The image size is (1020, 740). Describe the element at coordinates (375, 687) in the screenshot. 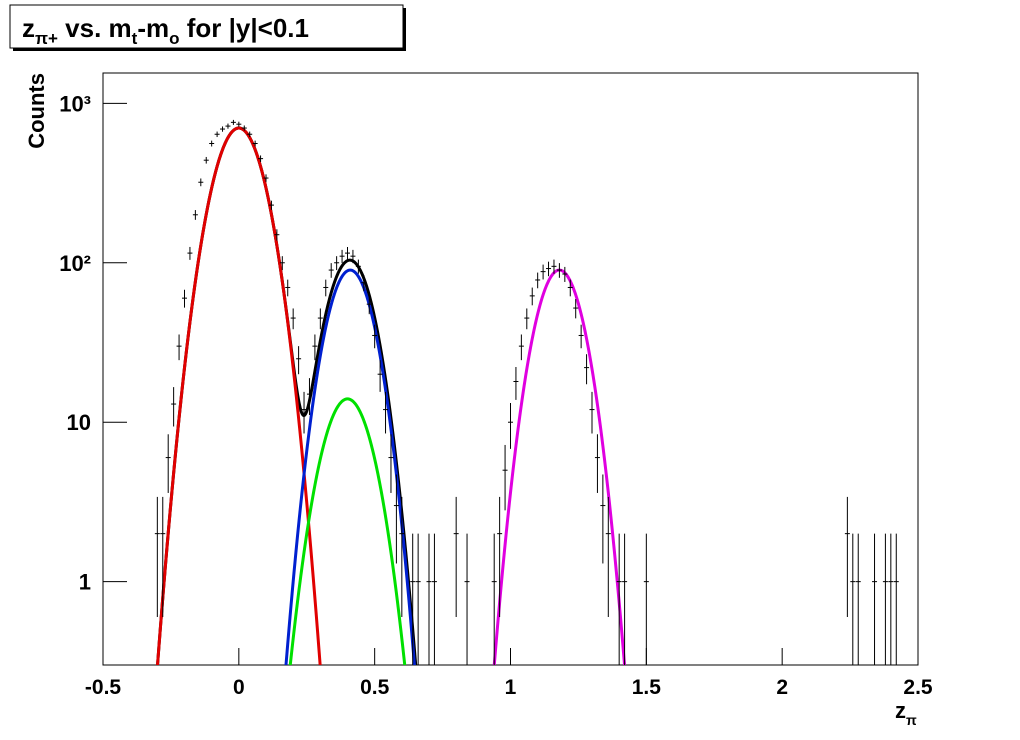

I see `x-tick-label: 0.5` at that location.